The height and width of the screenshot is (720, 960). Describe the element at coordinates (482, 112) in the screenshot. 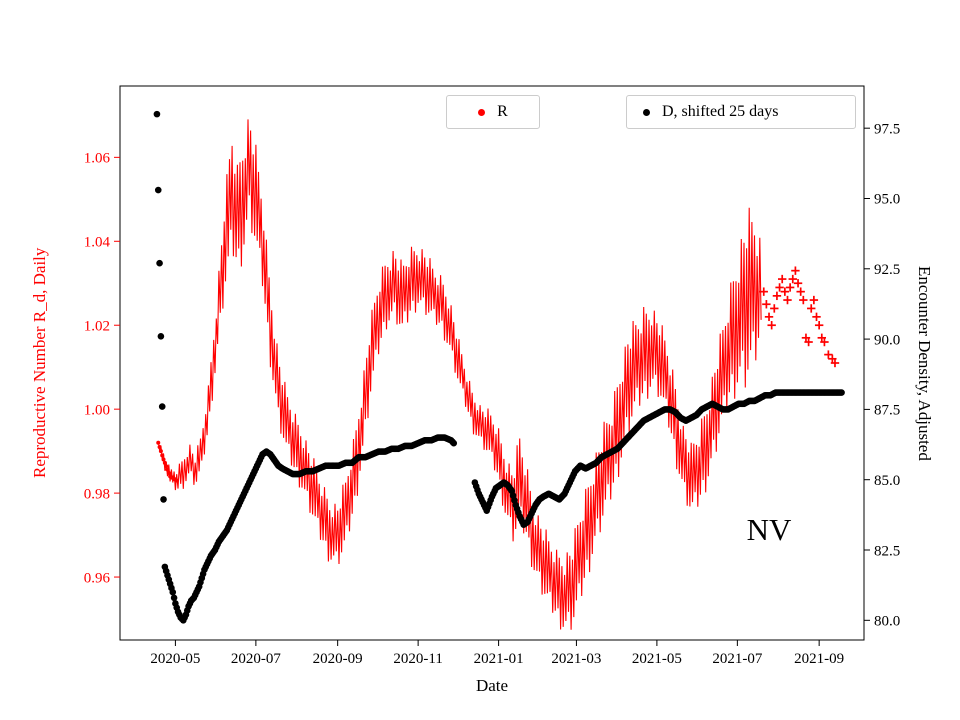

I see `r-series-marker-icon` at that location.